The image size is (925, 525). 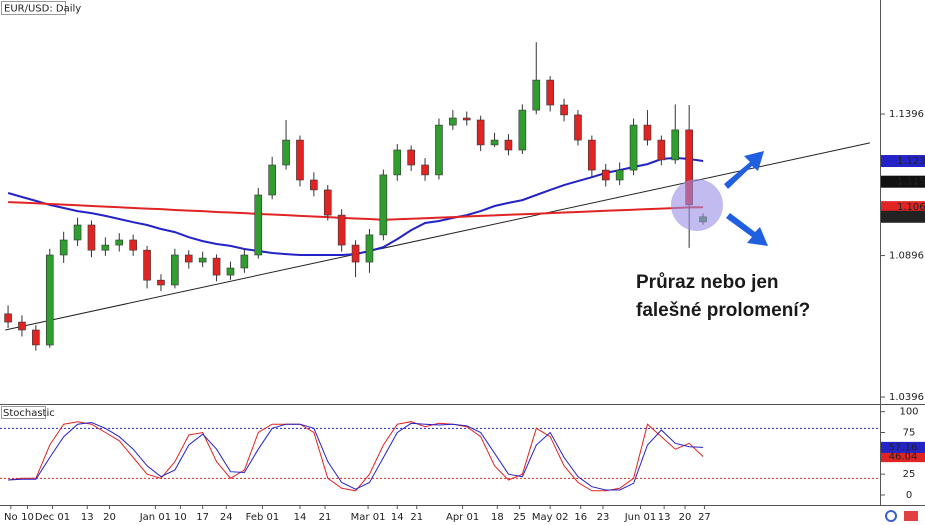 What do you see at coordinates (29, 413) in the screenshot?
I see `stoch-title: Stochastic` at bounding box center [29, 413].